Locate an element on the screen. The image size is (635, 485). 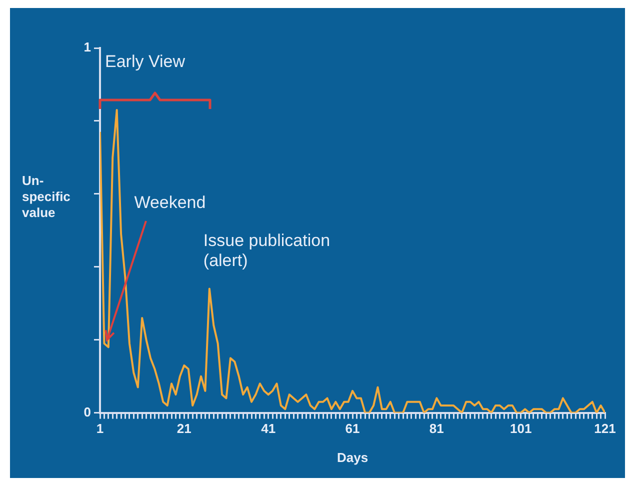
annotation: Weekend is located at coordinates (170, 203).